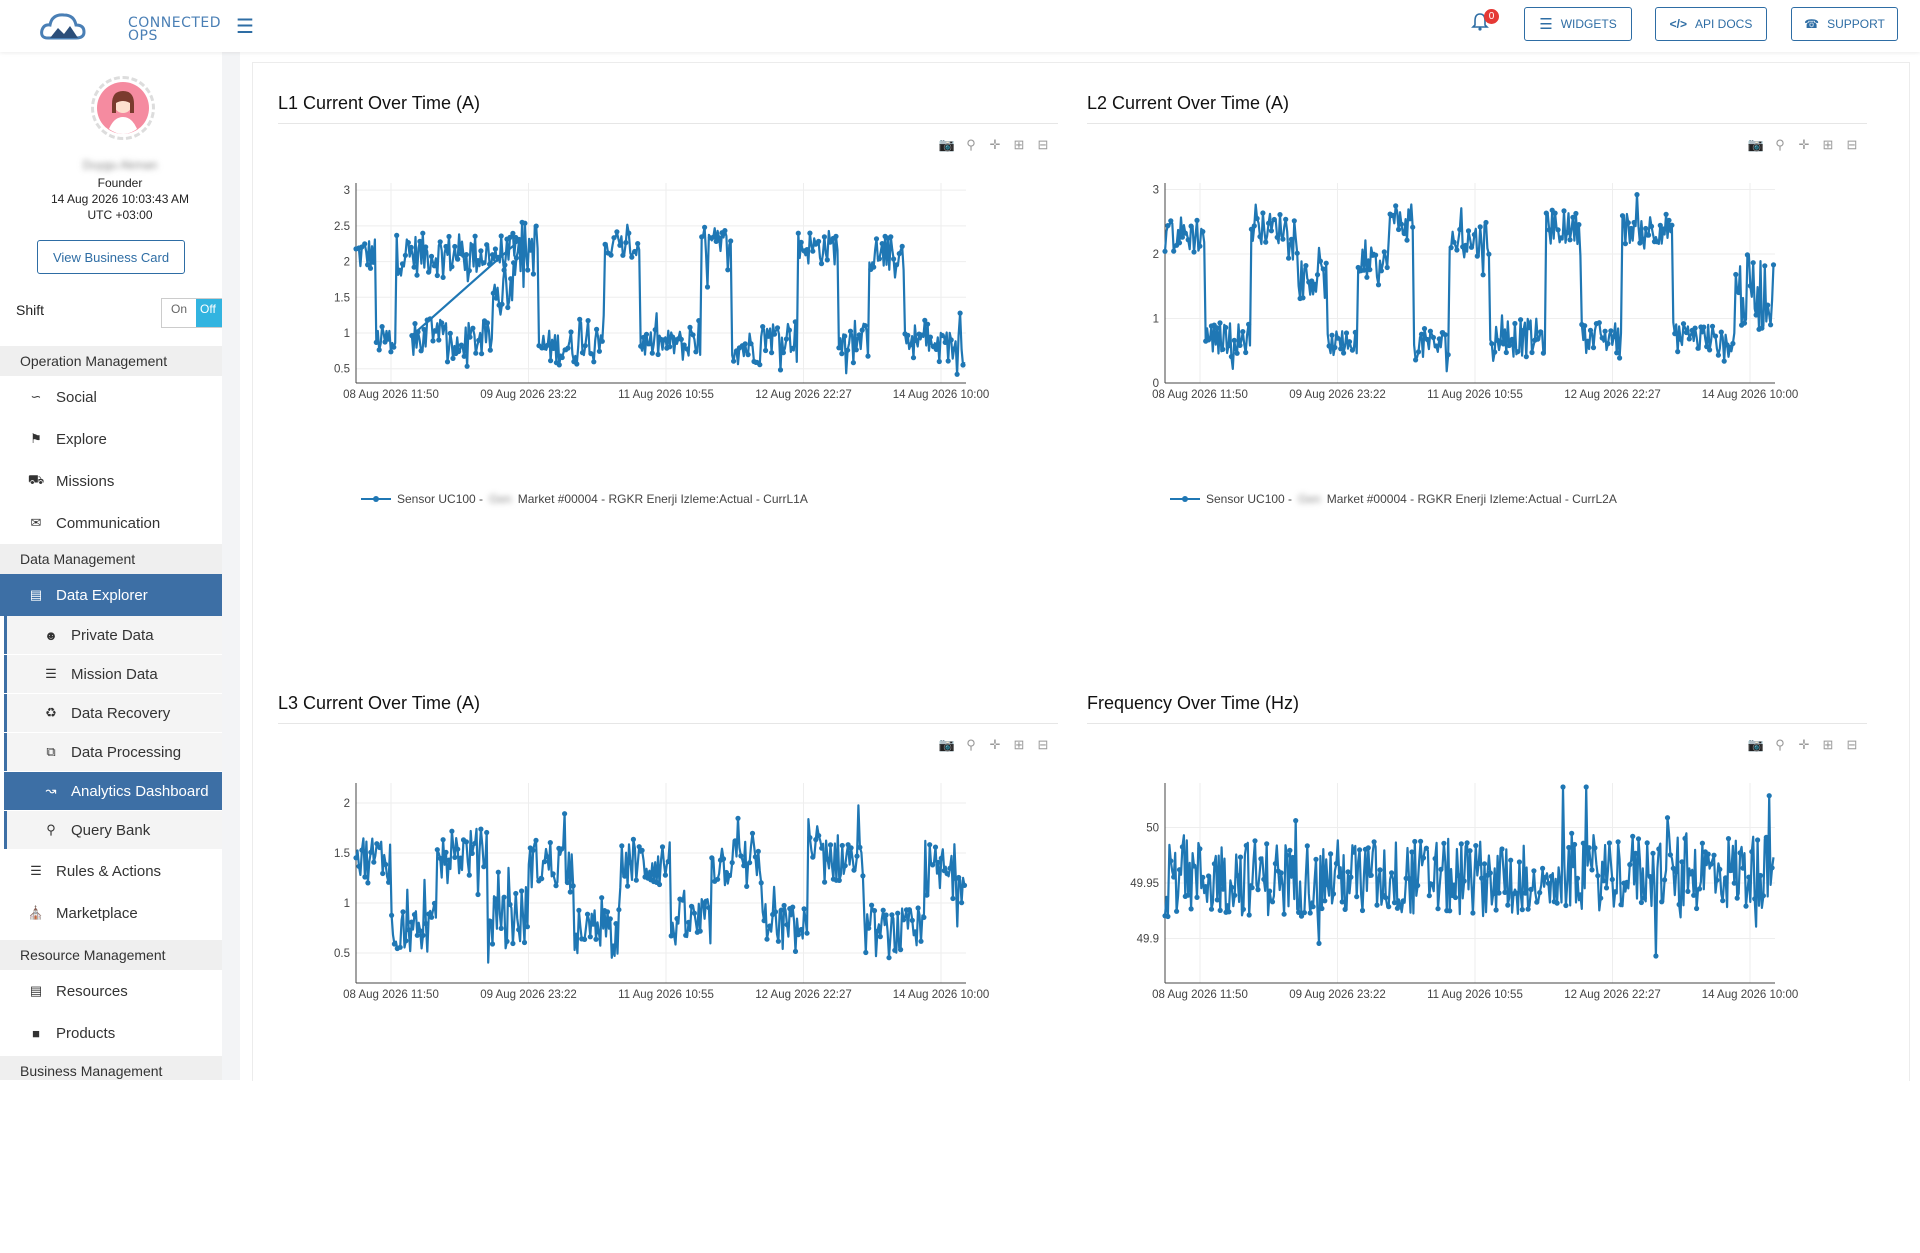 The height and width of the screenshot is (1253, 1920). What do you see at coordinates (1481, 23) in the screenshot?
I see `bell-icon` at bounding box center [1481, 23].